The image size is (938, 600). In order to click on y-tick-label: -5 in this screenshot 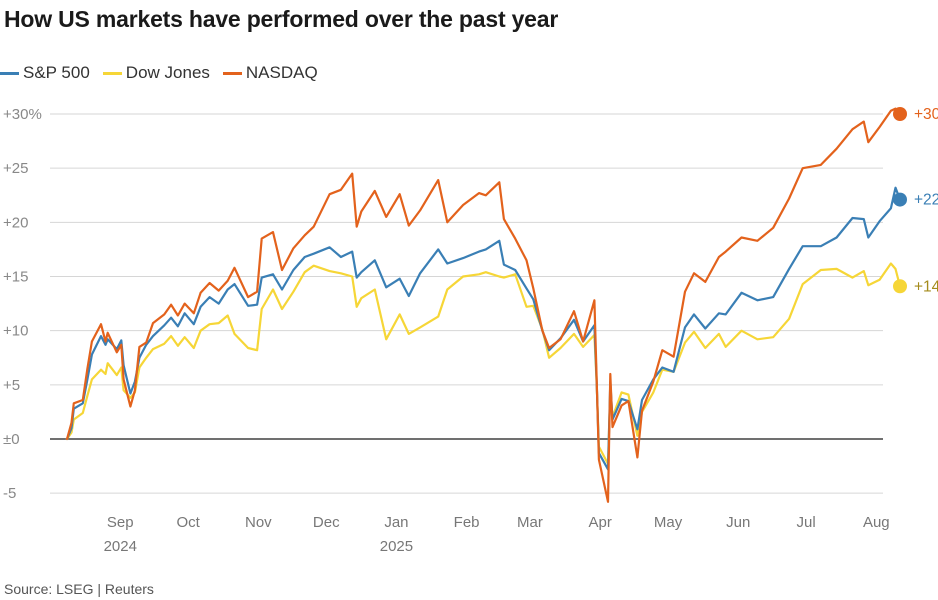, I will do `click(9, 493)`.